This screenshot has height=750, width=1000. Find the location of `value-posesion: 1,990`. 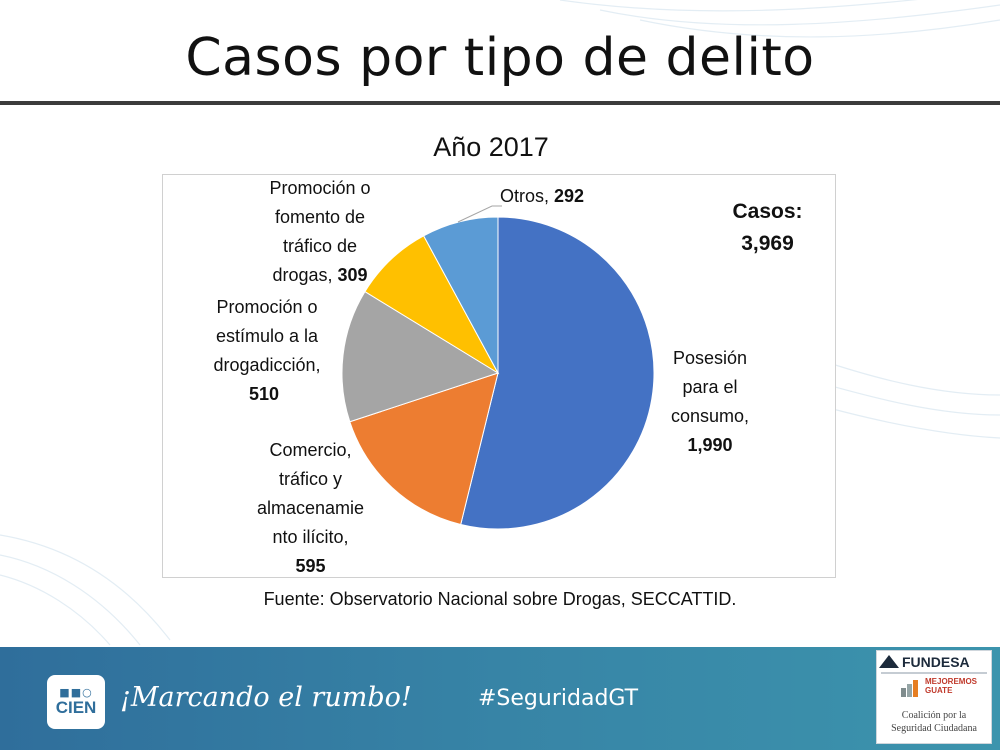

value-posesion: 1,990 is located at coordinates (710, 445).